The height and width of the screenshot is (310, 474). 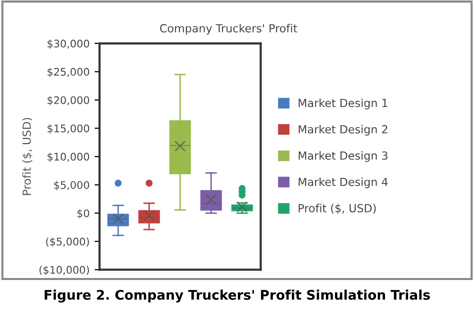 I want to click on caption: Figure 2. Company Truckers' Profit Simulation Trials, so click(x=237, y=296).